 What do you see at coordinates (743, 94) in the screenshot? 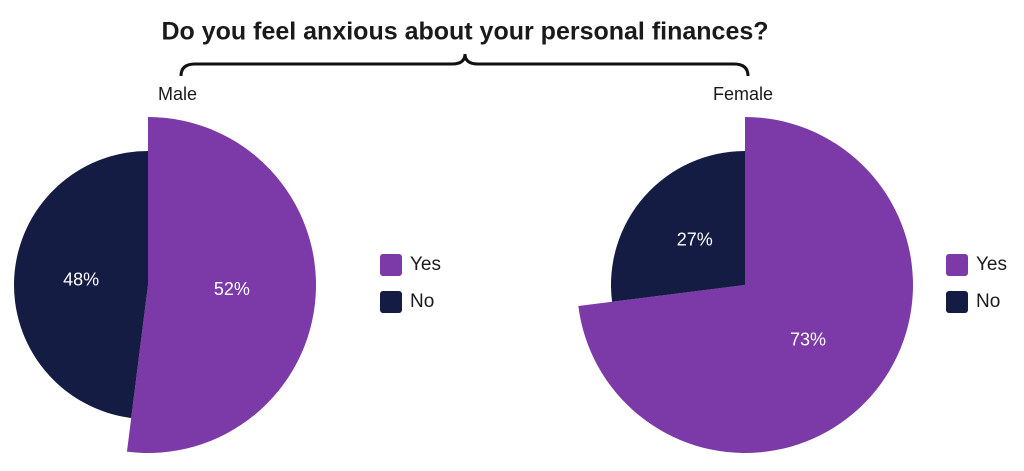
I see `pie-title: Female` at bounding box center [743, 94].